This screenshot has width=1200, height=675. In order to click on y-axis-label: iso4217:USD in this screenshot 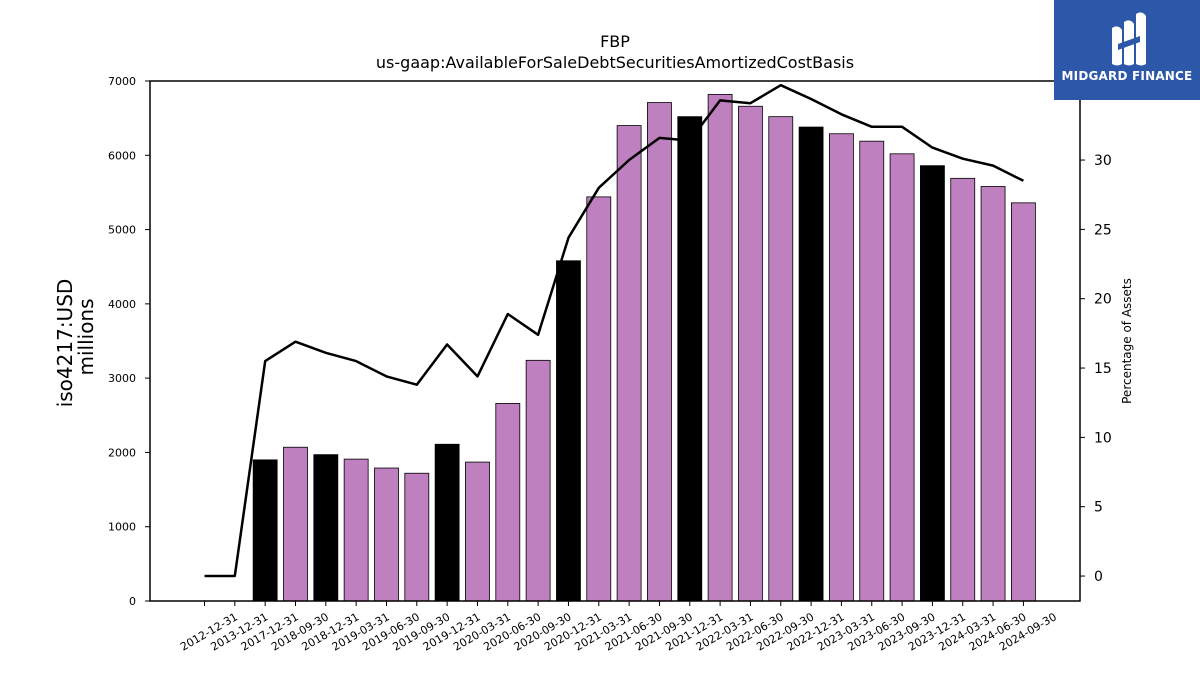, I will do `click(65, 343)`.